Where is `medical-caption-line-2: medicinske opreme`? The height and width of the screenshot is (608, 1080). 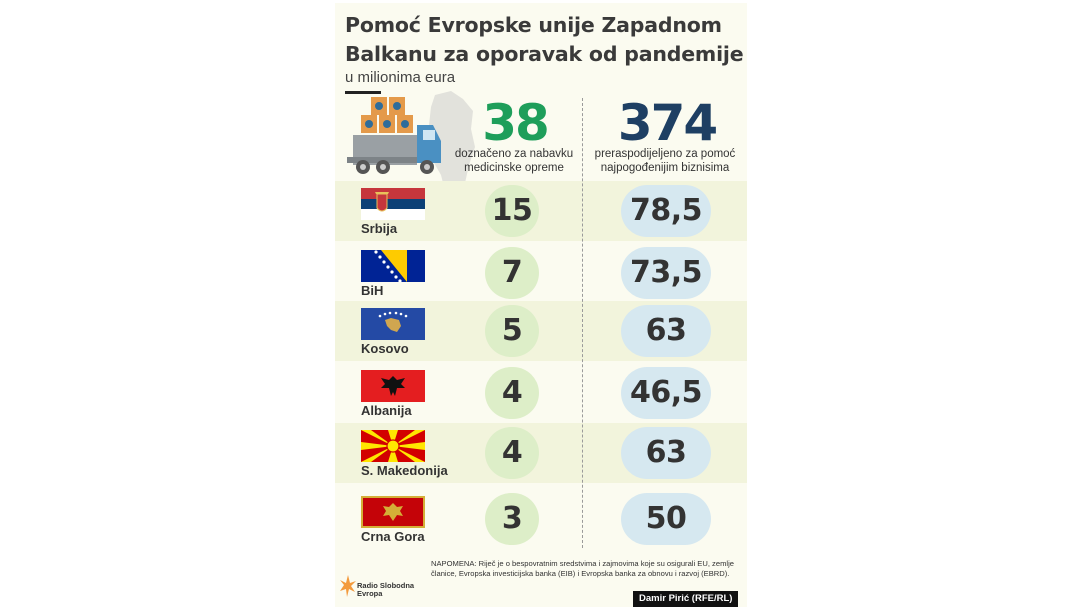
medical-caption-line-2: medicinske opreme is located at coordinates (514, 168).